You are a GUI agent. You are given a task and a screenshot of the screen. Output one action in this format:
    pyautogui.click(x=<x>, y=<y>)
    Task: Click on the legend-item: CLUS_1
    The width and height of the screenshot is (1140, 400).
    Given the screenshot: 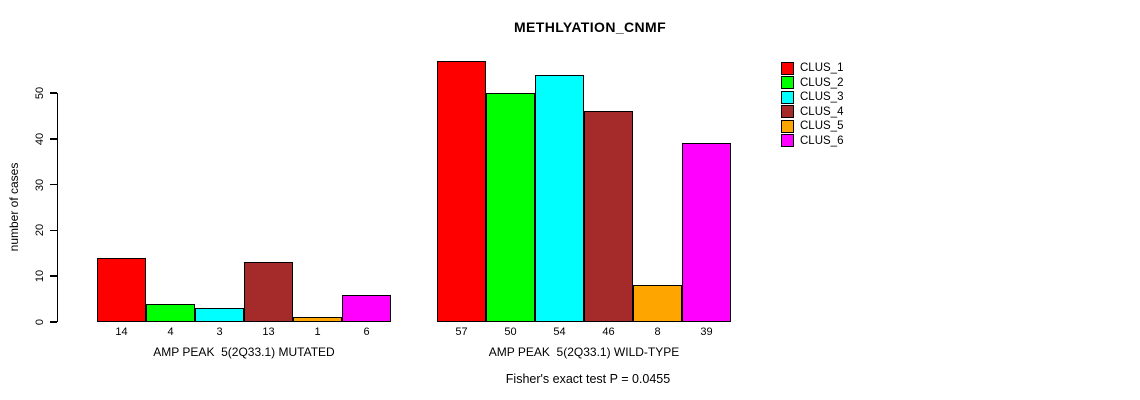 What is the action you would take?
    pyautogui.click(x=812, y=68)
    